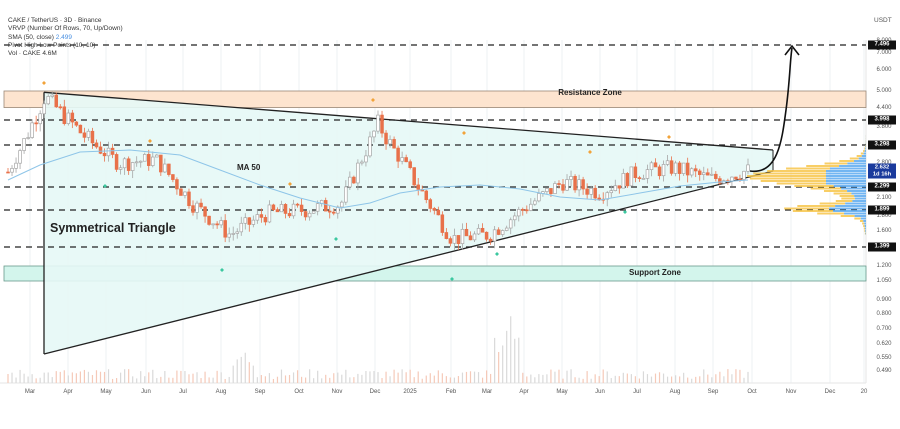 The image size is (900, 429). What do you see at coordinates (884, 343) in the screenshot?
I see `y-tick-label: 0.620` at bounding box center [884, 343].